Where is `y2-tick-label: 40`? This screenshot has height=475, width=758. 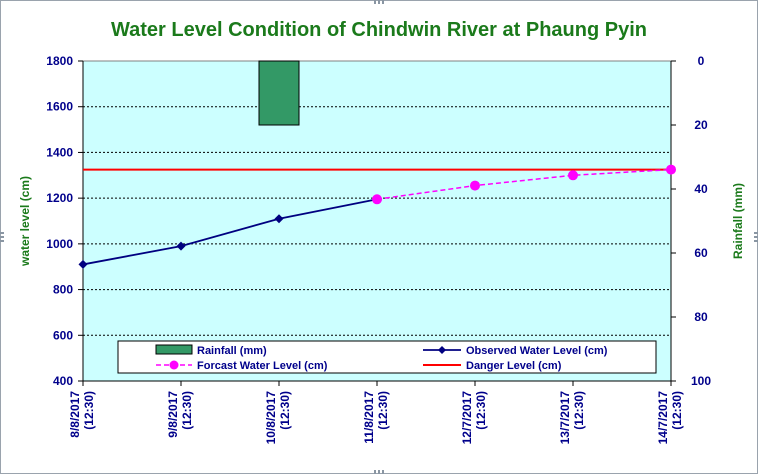
y2-tick-label: 40 is located at coordinates (701, 189).